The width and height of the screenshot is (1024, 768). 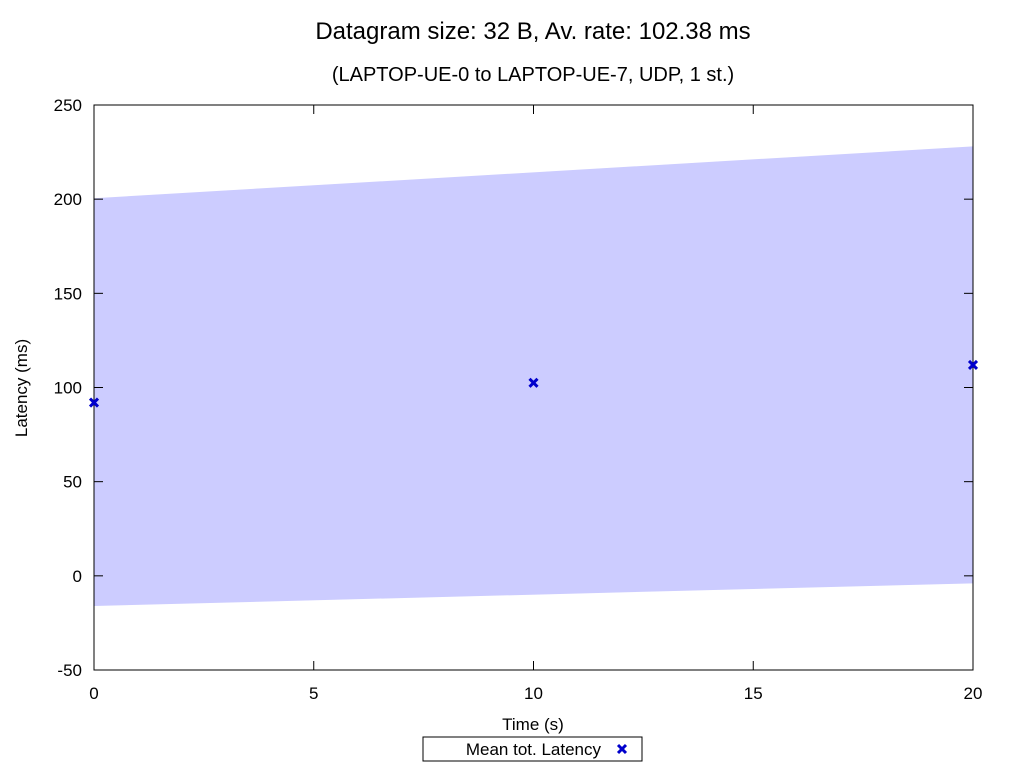 What do you see at coordinates (69, 670) in the screenshot?
I see `y-tick-label: -50` at bounding box center [69, 670].